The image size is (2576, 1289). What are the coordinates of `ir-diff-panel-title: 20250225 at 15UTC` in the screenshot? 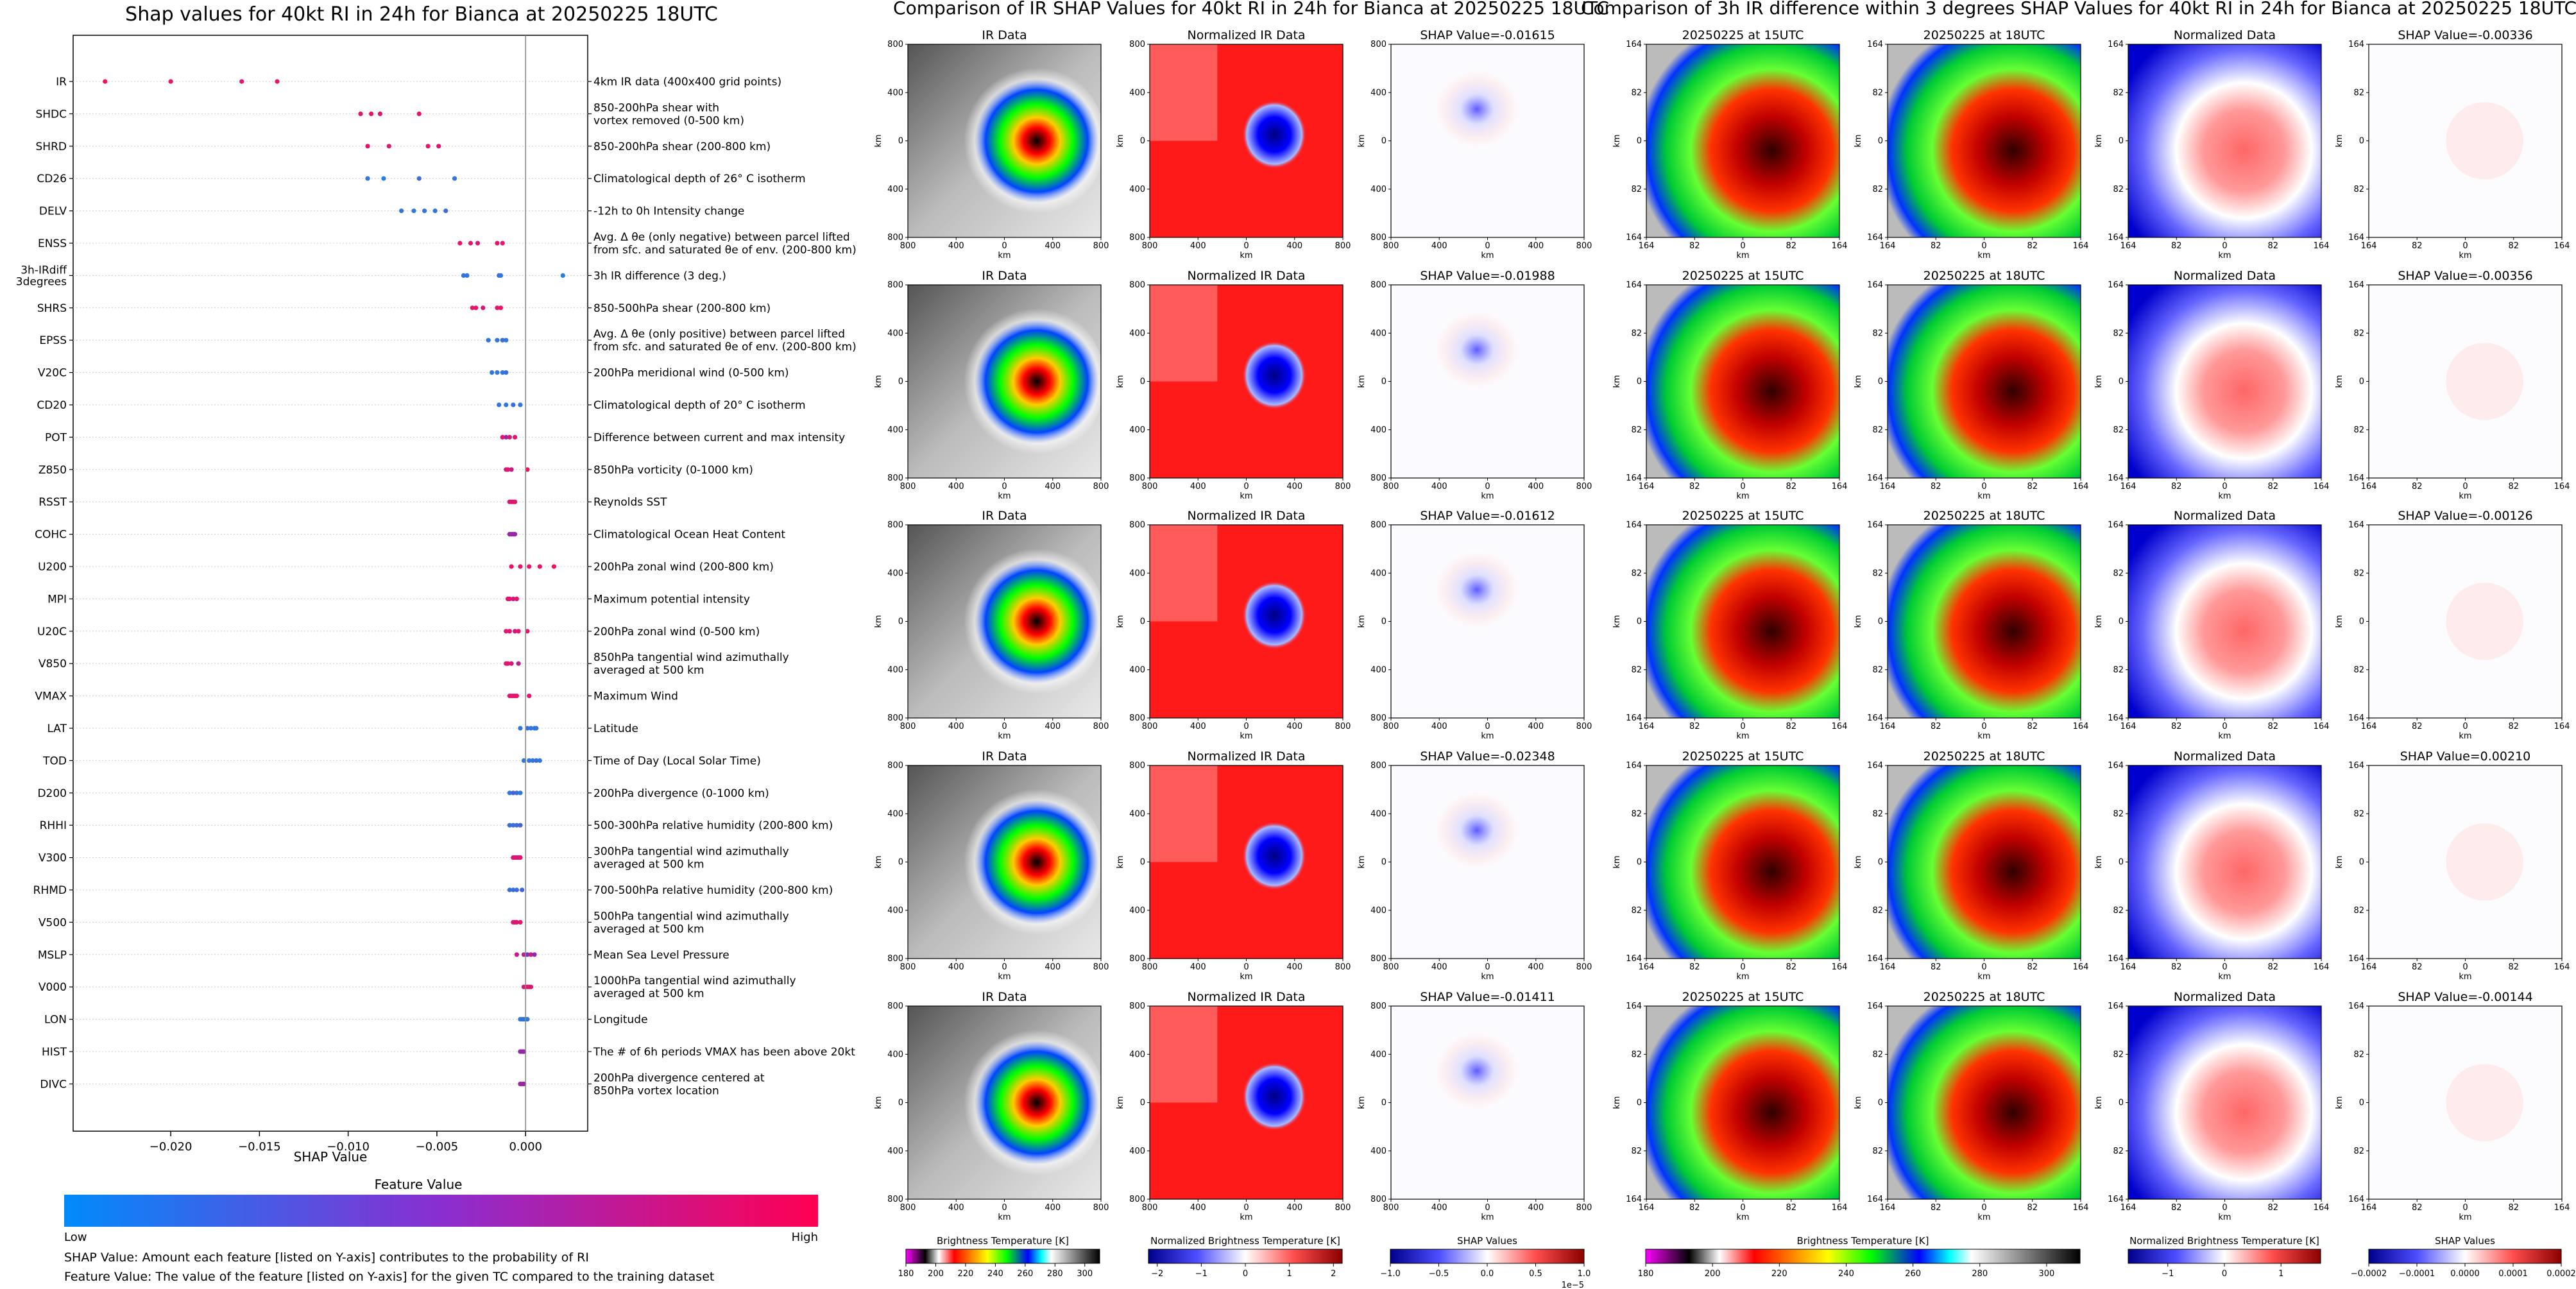 It's located at (1743, 516).